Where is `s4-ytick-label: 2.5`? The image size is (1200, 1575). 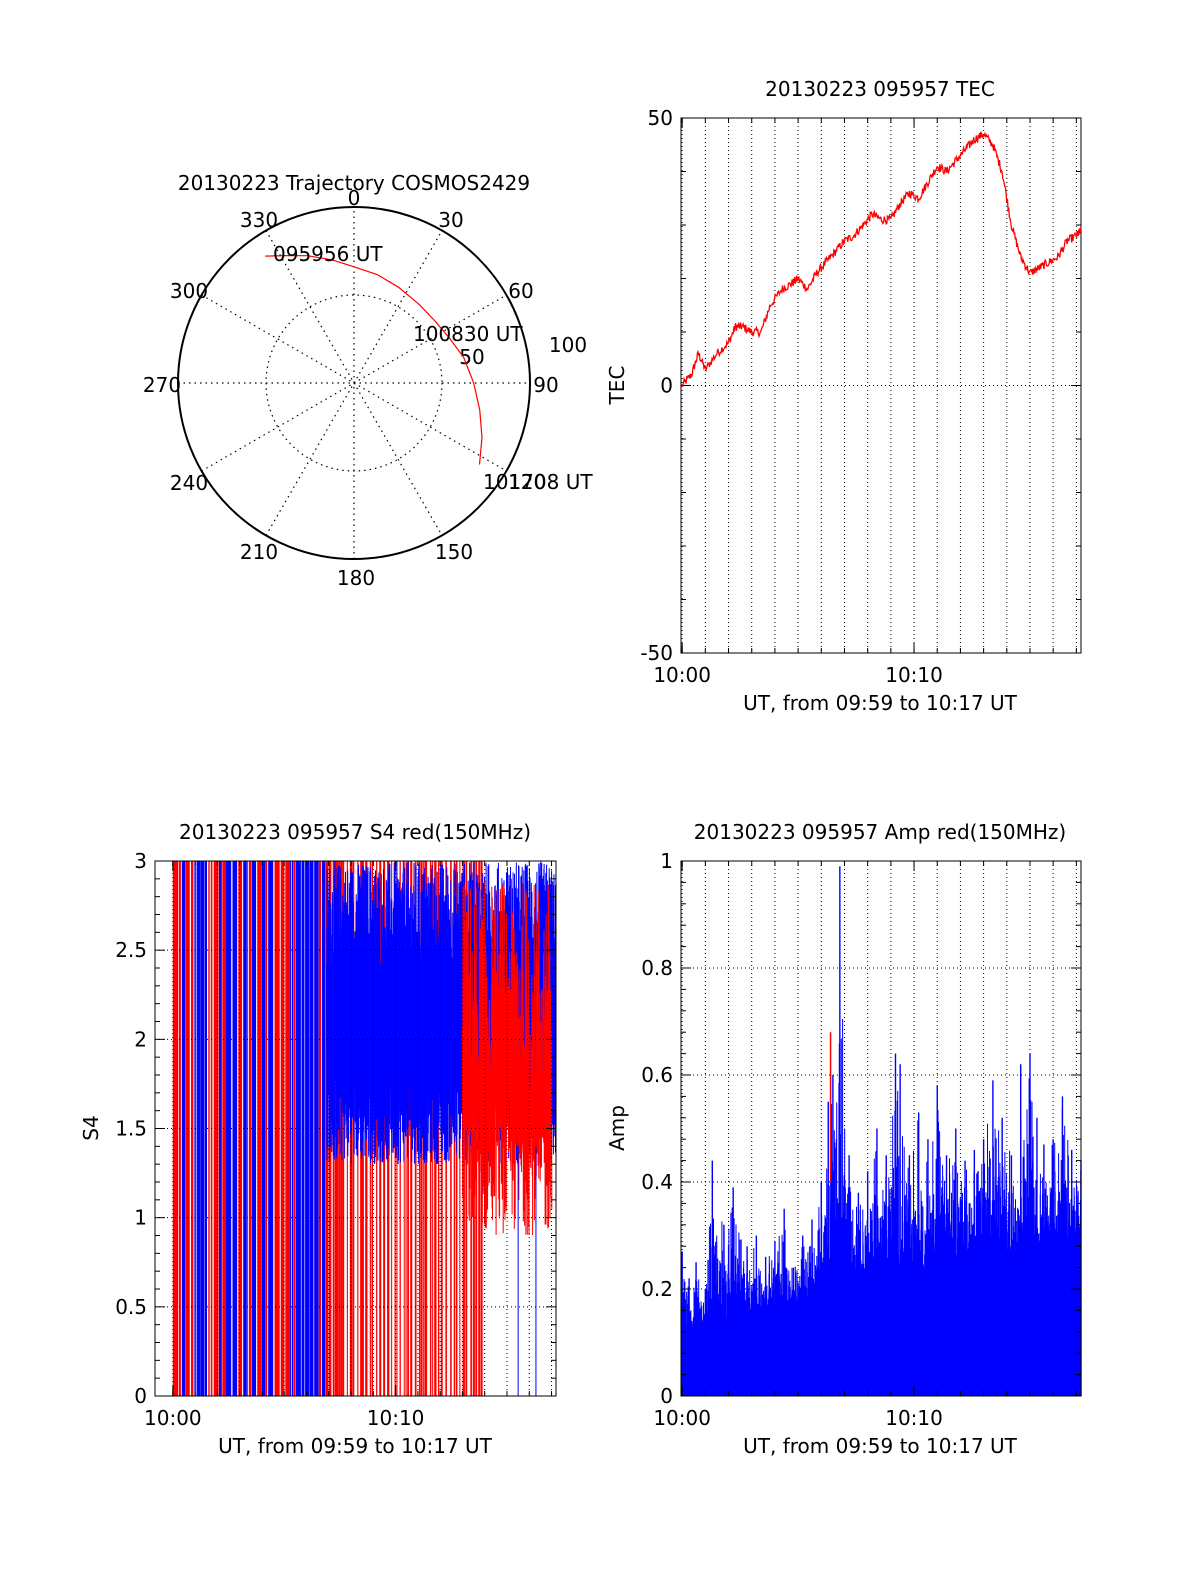 s4-ytick-label: 2.5 is located at coordinates (131, 950).